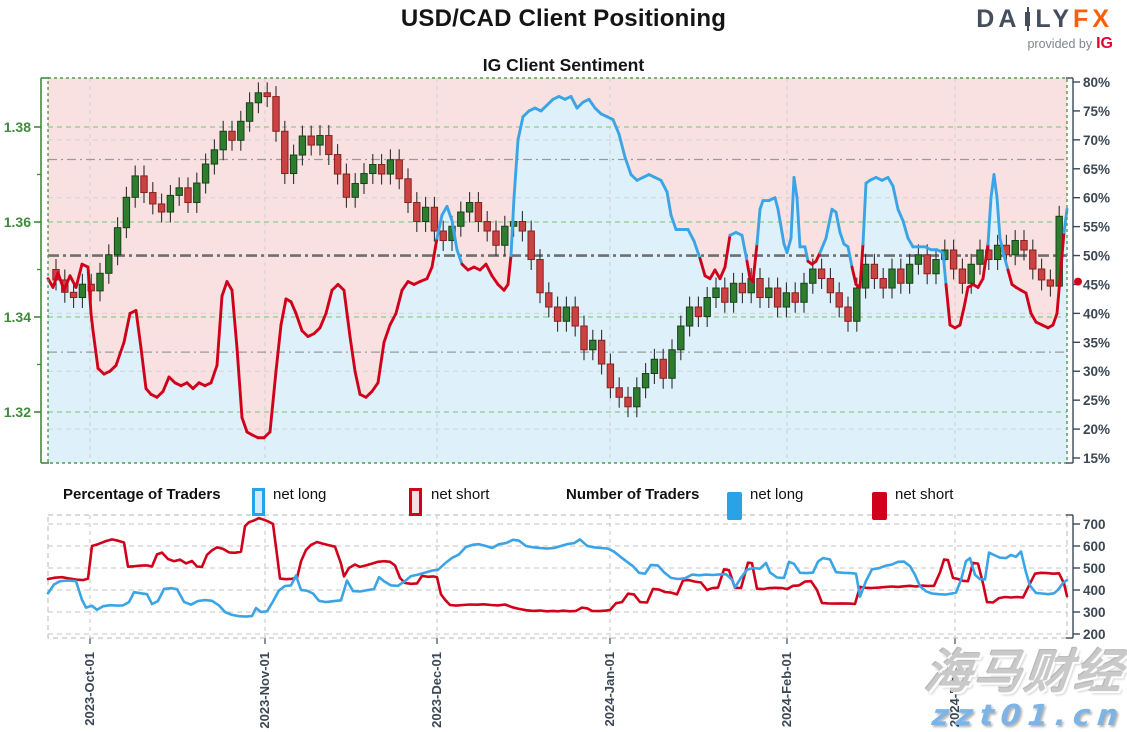 This screenshot has width=1127, height=732. I want to click on provided-by: provided by IG, so click(1070, 43).